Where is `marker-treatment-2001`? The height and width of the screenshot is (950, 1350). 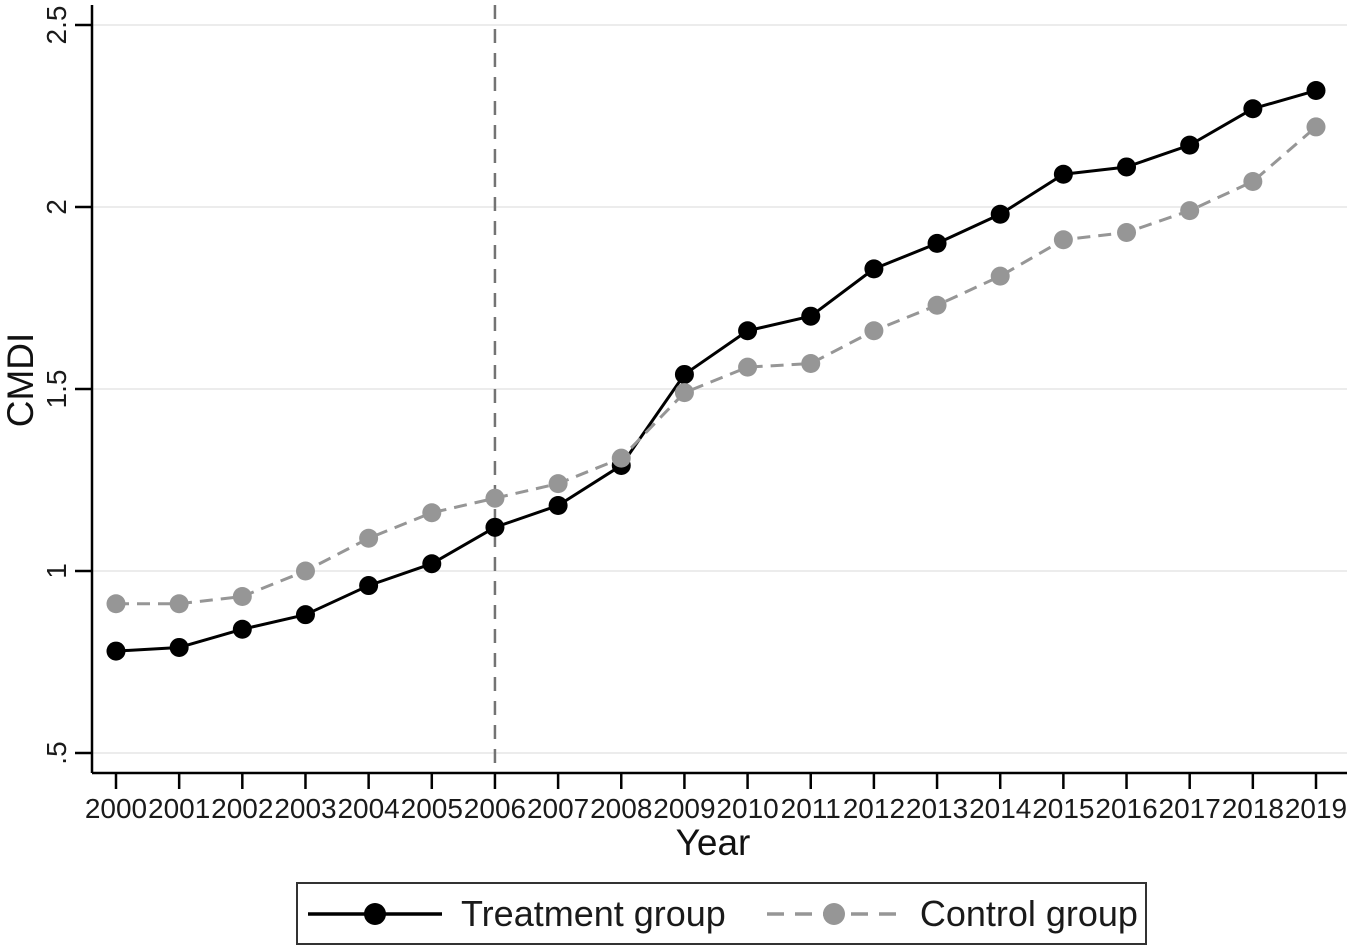 marker-treatment-2001 is located at coordinates (179, 647).